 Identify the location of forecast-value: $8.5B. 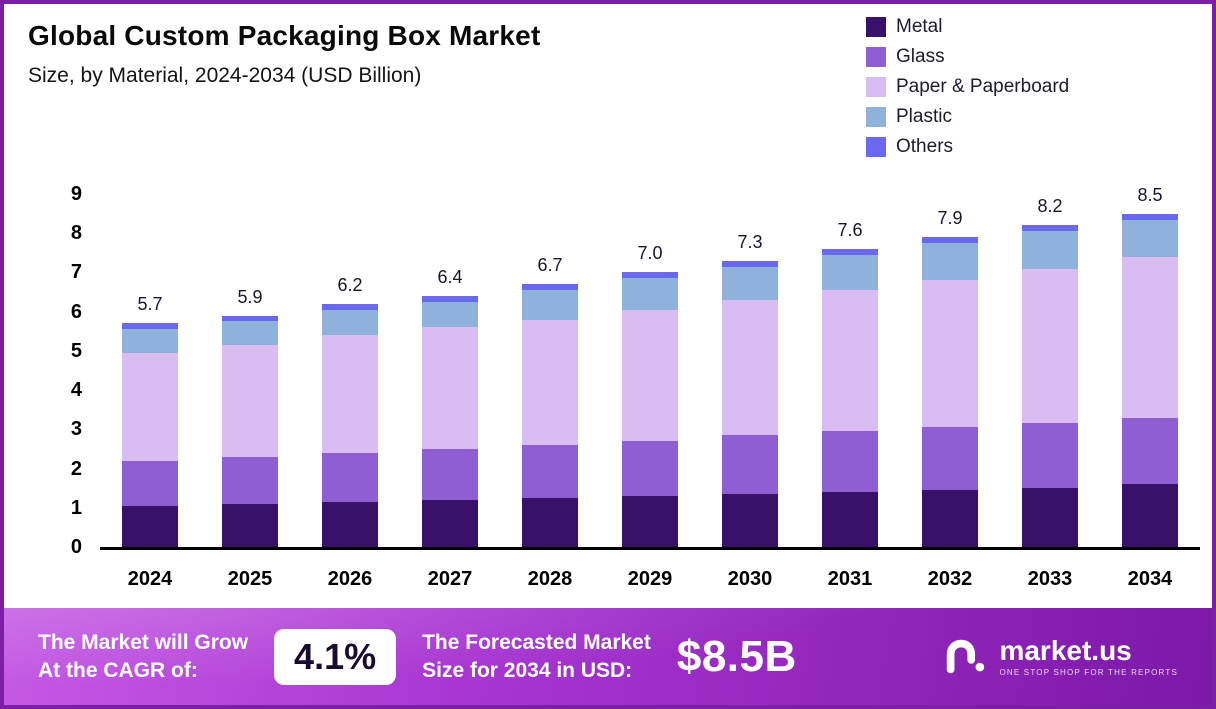
(736, 656).